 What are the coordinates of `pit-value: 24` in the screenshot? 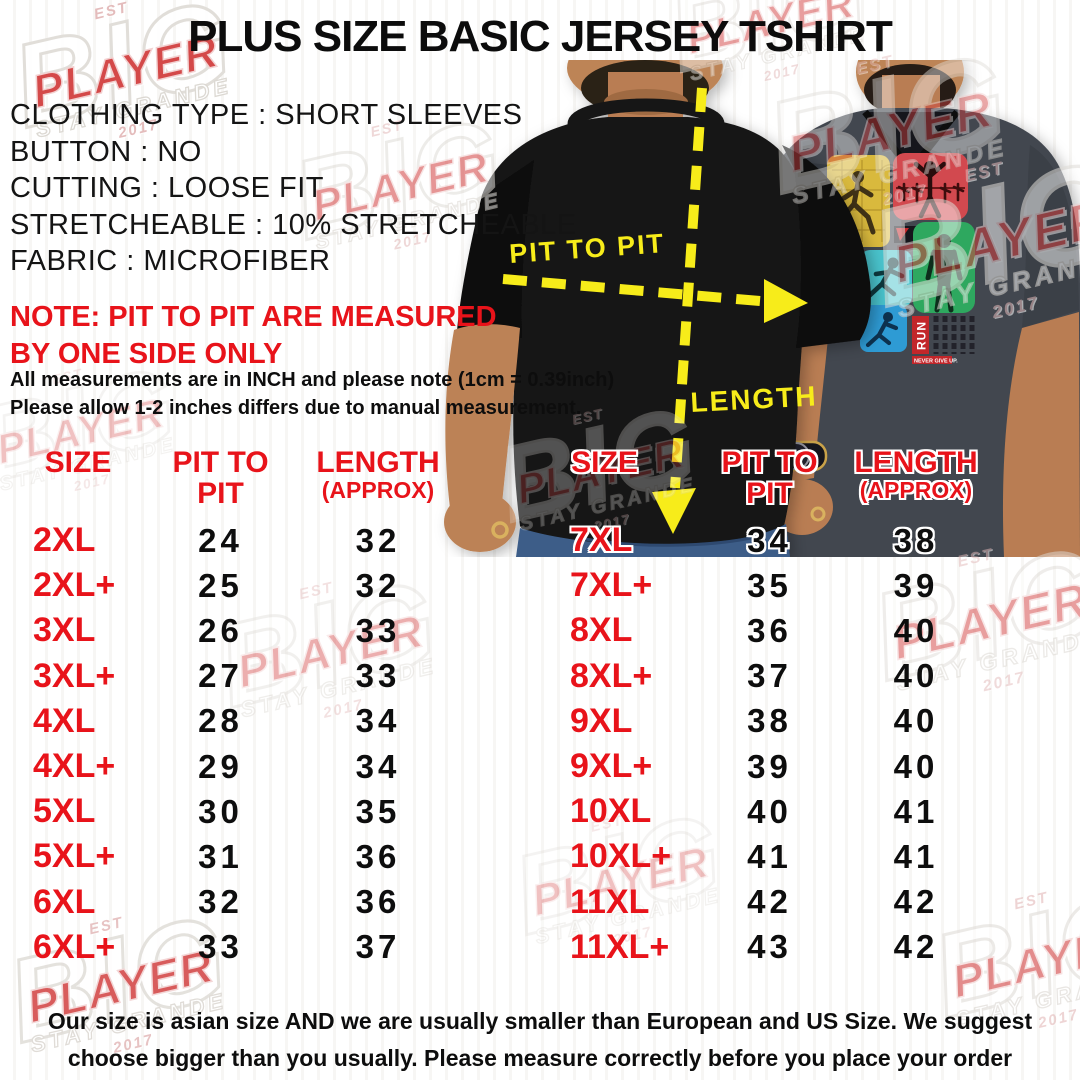 It's located at (220, 540).